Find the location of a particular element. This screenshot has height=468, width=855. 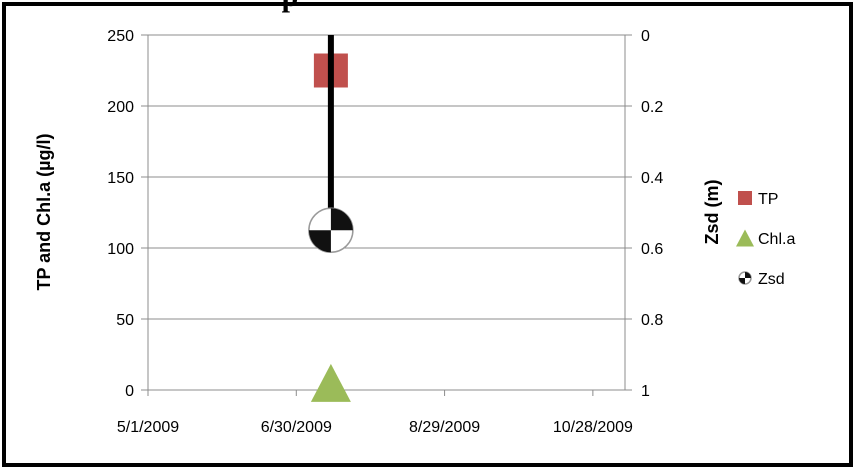

legend-label: Zsd is located at coordinates (771, 279).